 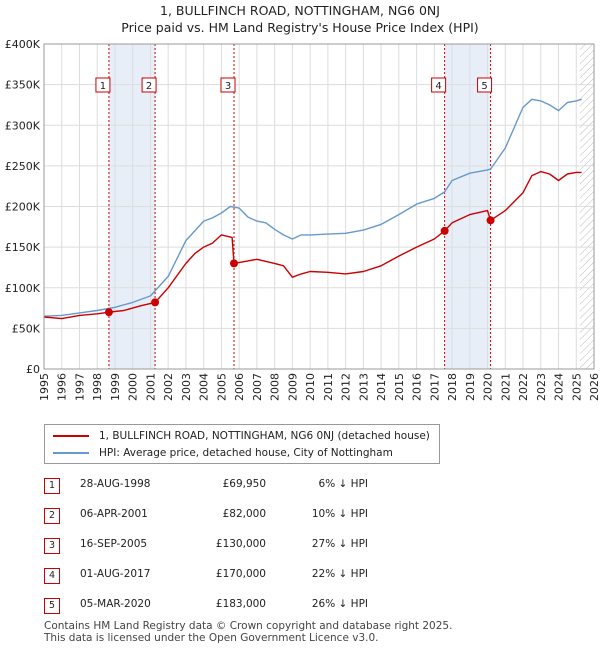 What do you see at coordinates (339, 514) in the screenshot?
I see `transaction-hpi: 10% ↓ HPI` at bounding box center [339, 514].